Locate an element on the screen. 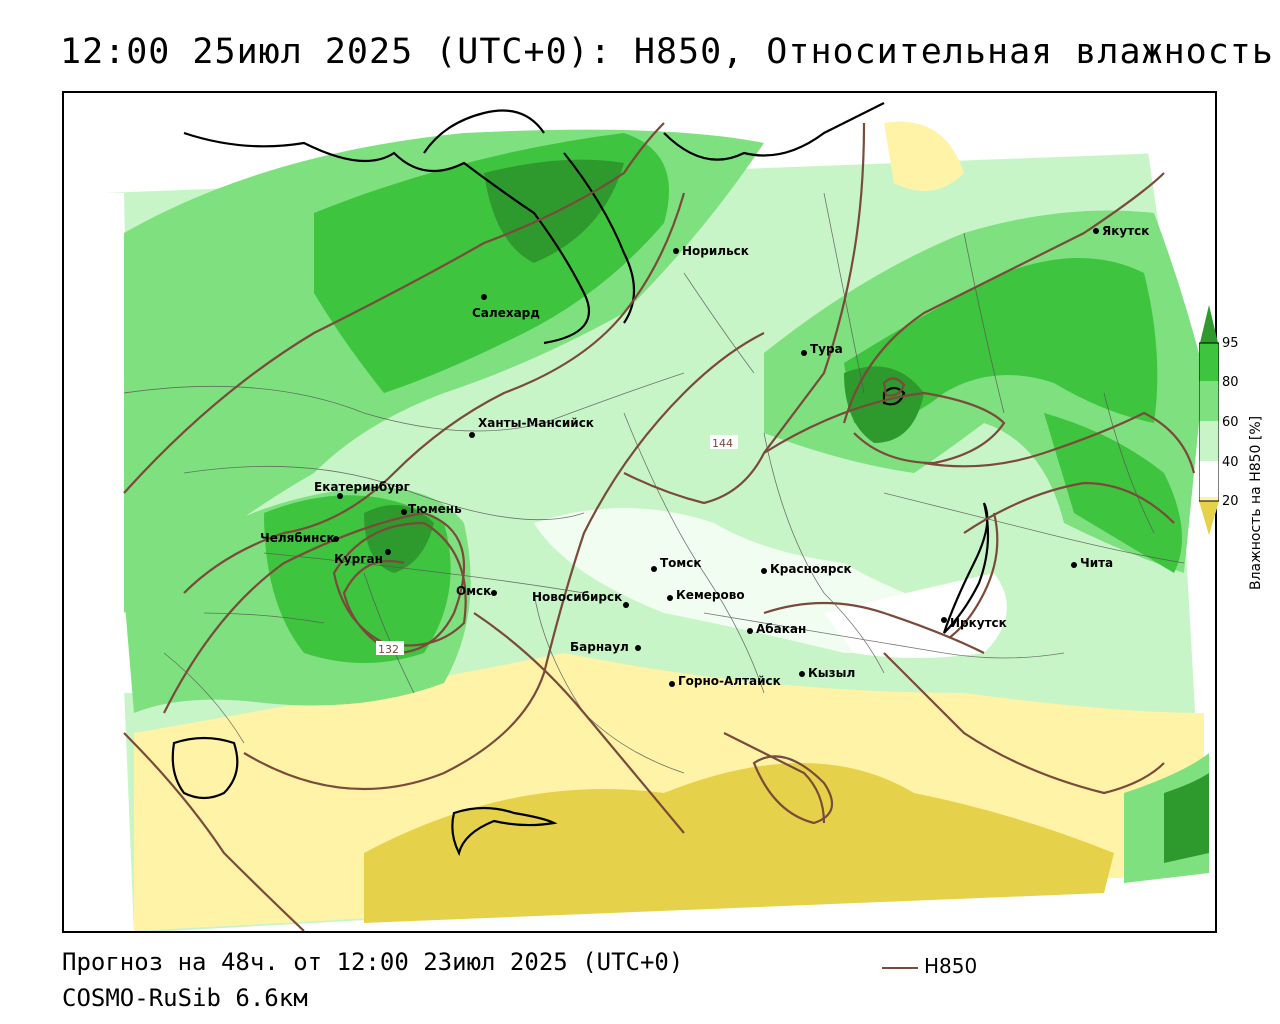  city-label-barnaul: Барнаул is located at coordinates (599, 647).